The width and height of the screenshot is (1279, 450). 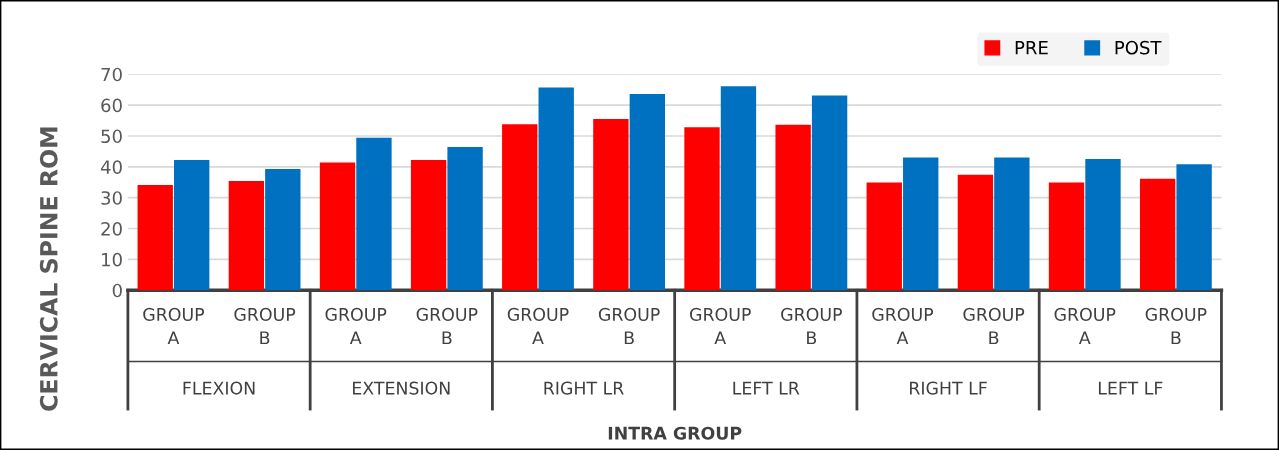 I want to click on text: RIGHT LF, so click(x=948, y=388).